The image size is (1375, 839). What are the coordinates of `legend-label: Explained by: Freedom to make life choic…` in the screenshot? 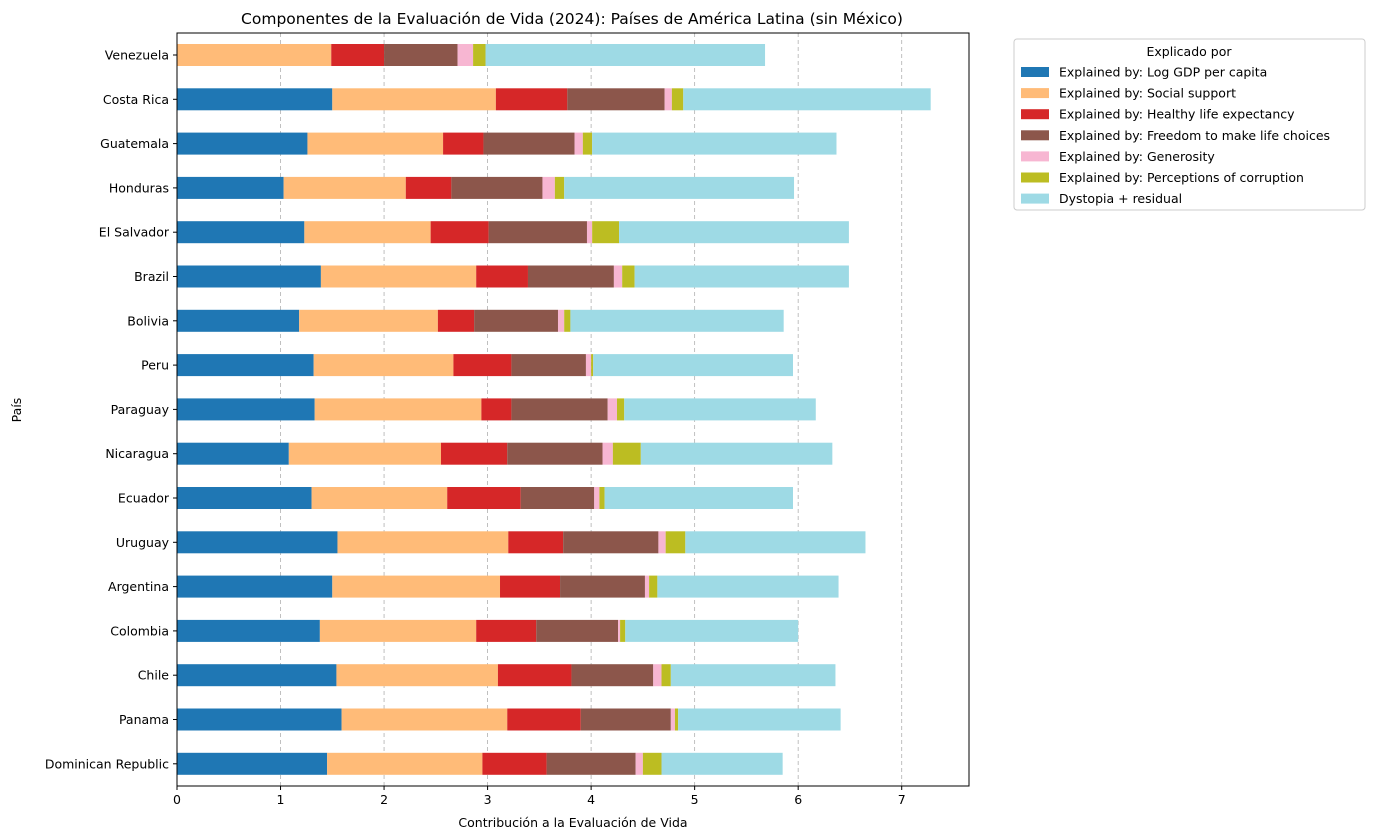 It's located at (1194, 135).